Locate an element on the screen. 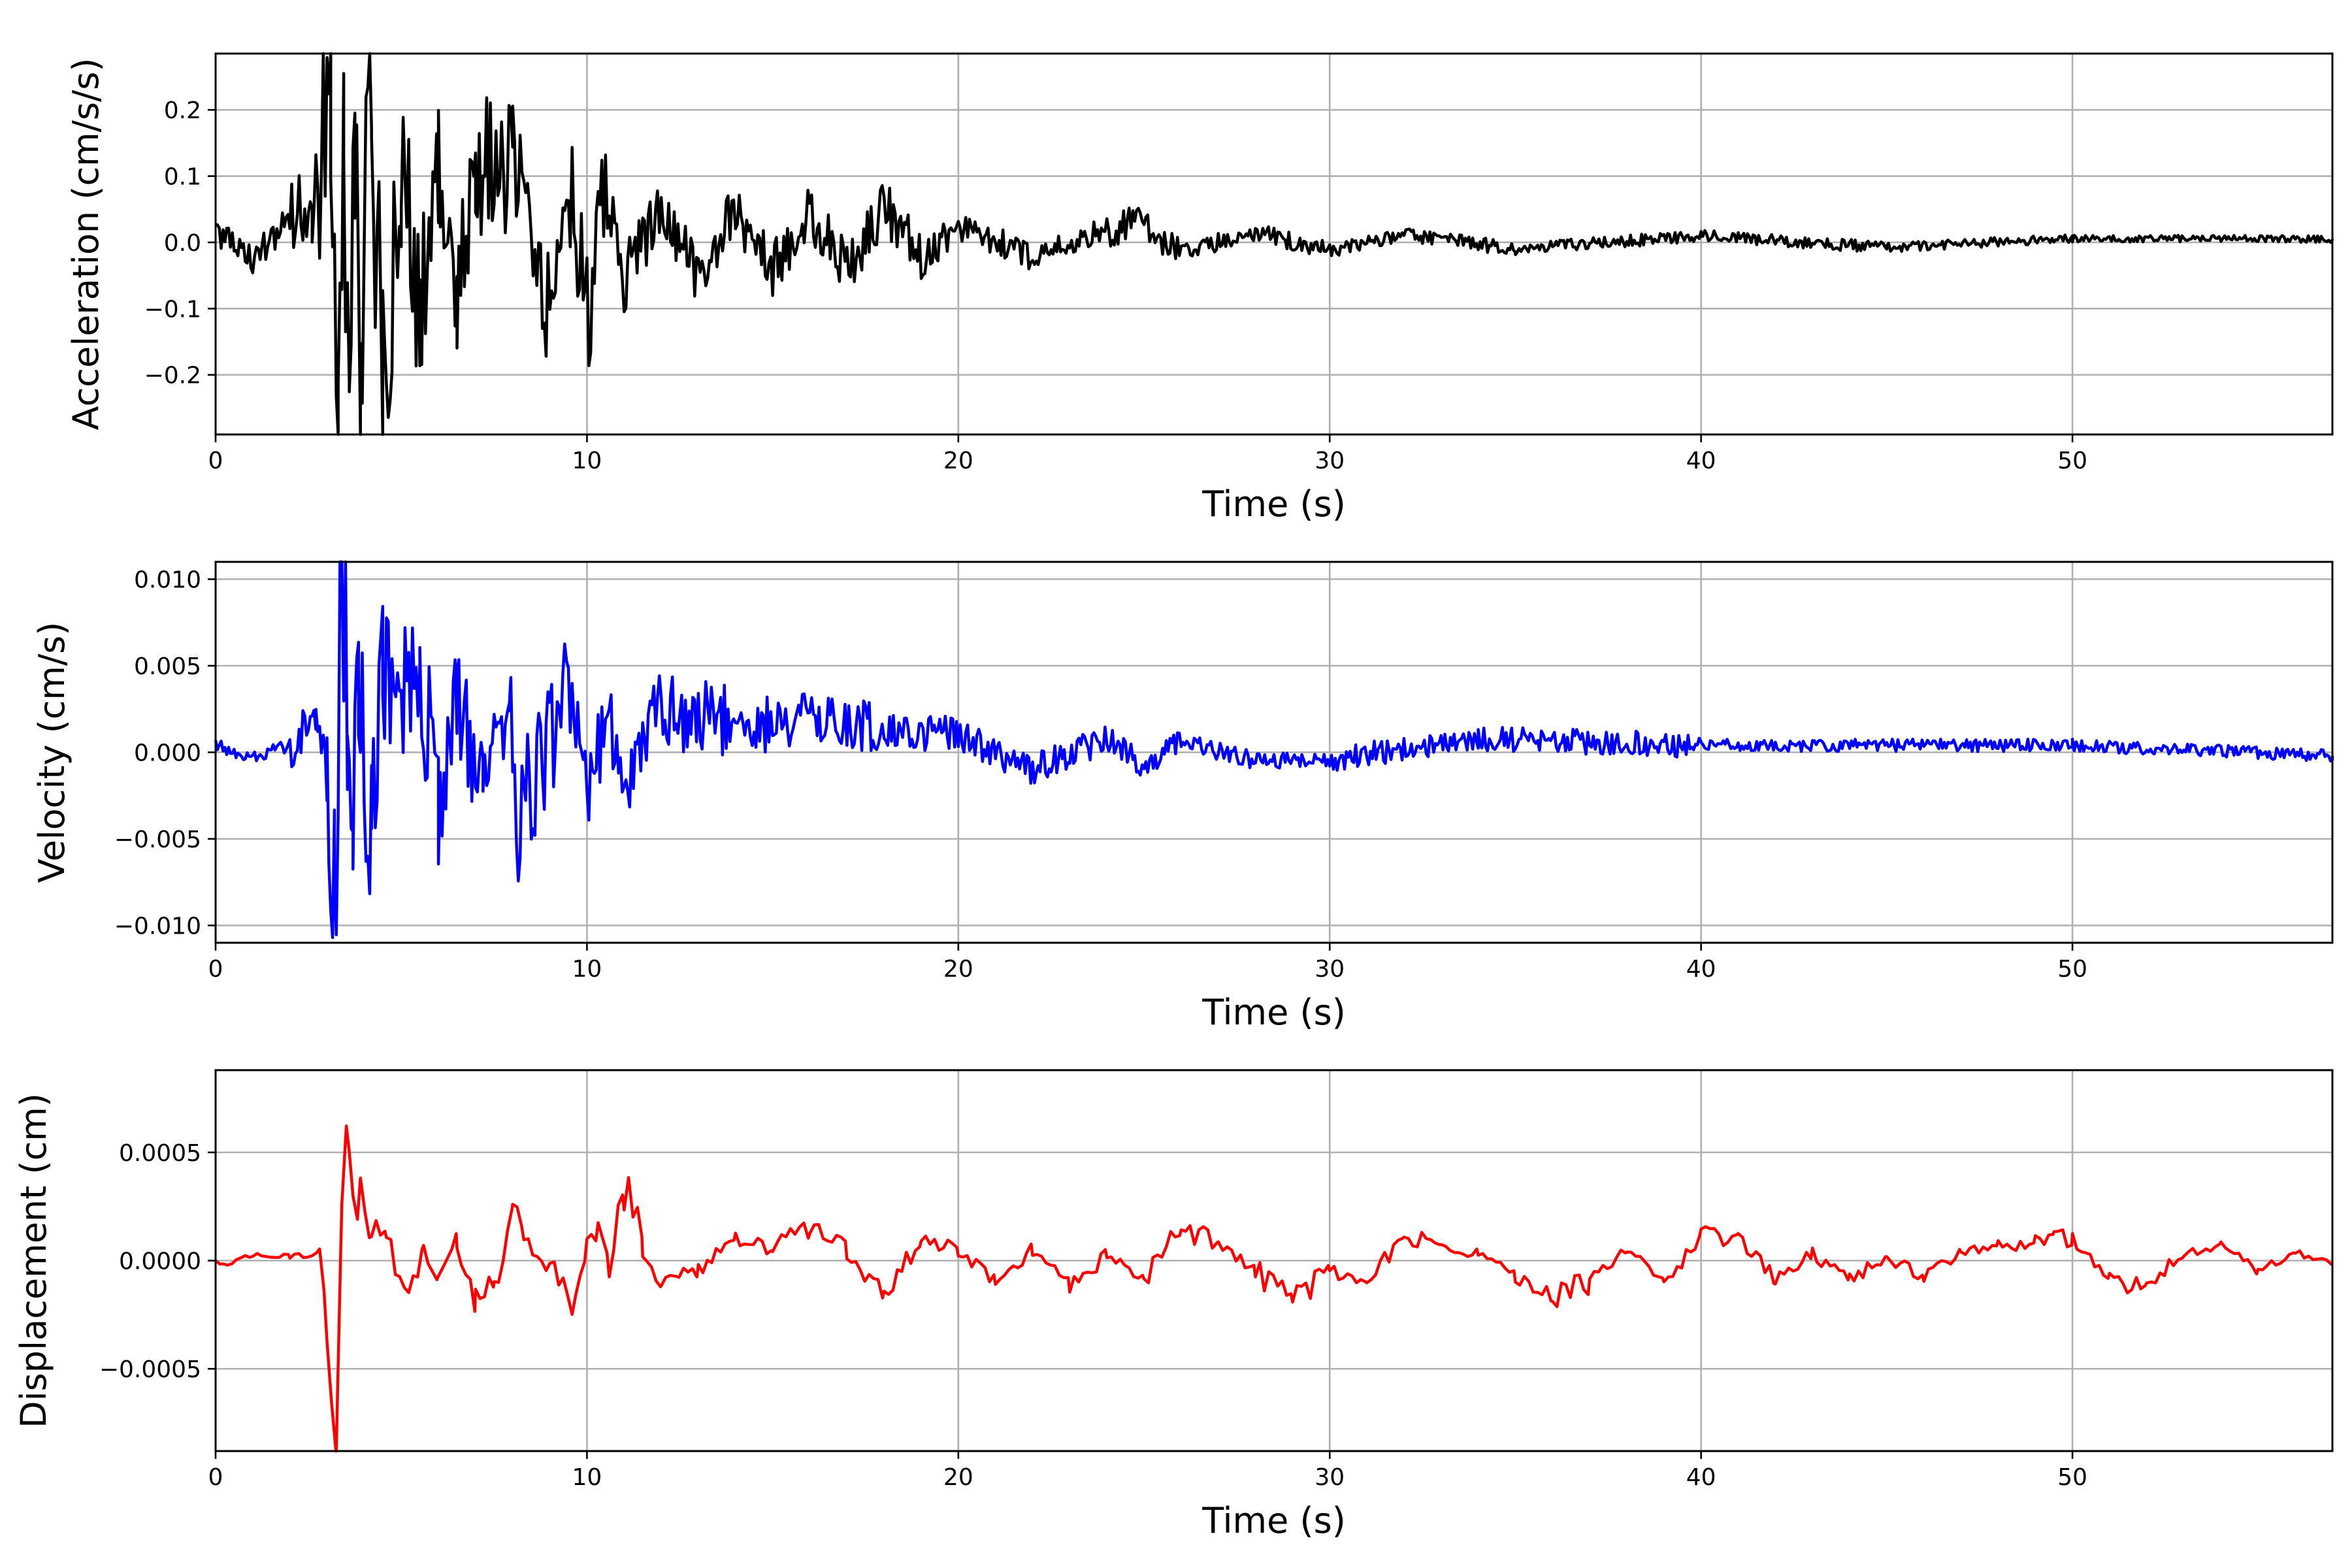  displacement-ylabel: Displacement (cm) is located at coordinates (33, 1260).